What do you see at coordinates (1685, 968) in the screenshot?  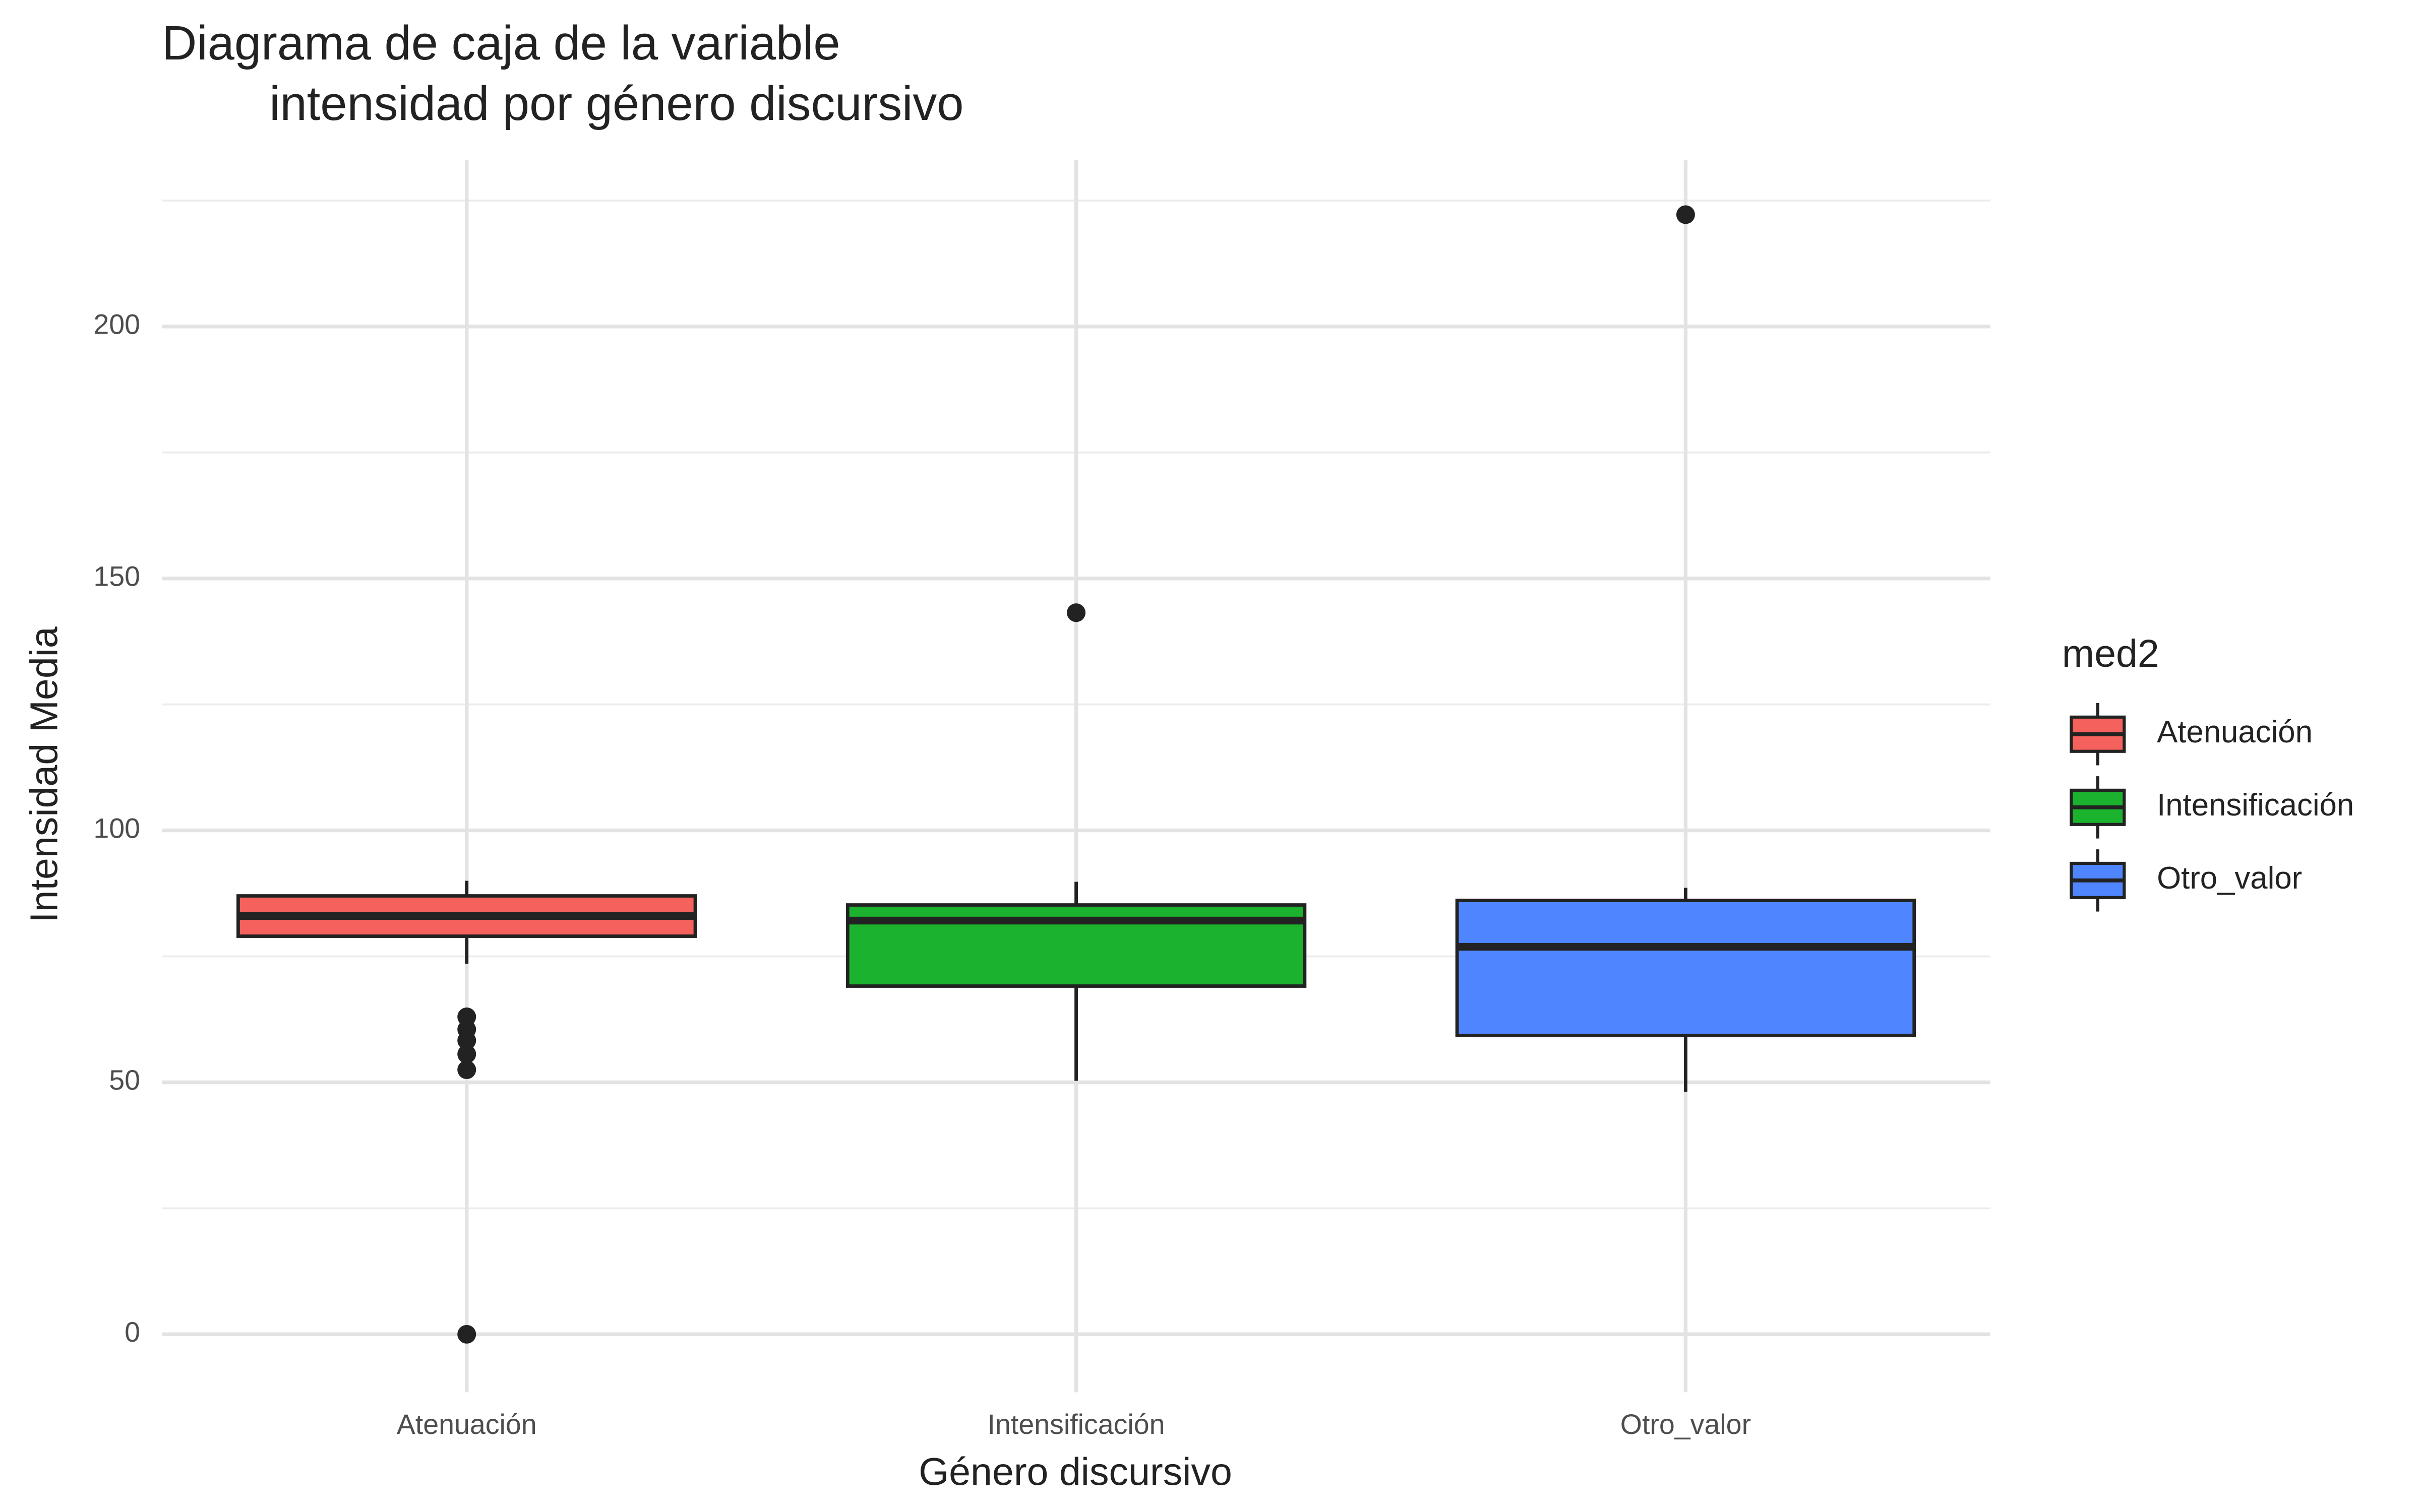 I see `box` at bounding box center [1685, 968].